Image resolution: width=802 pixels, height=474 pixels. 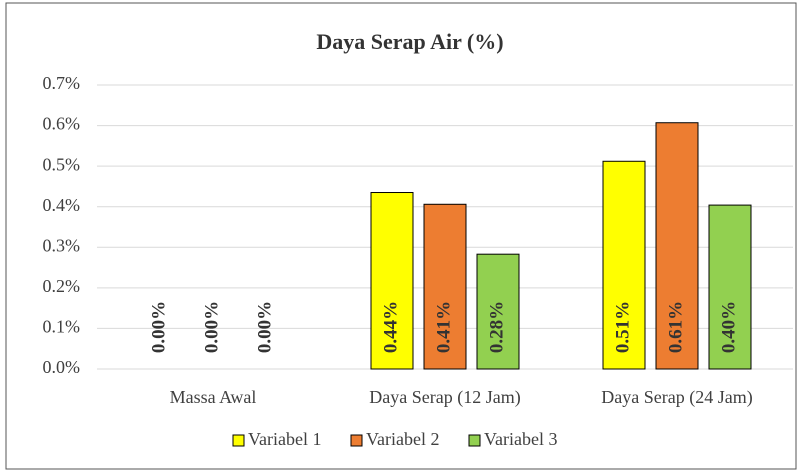 What do you see at coordinates (62, 83) in the screenshot?
I see `y-tick-label: 0.7%` at bounding box center [62, 83].